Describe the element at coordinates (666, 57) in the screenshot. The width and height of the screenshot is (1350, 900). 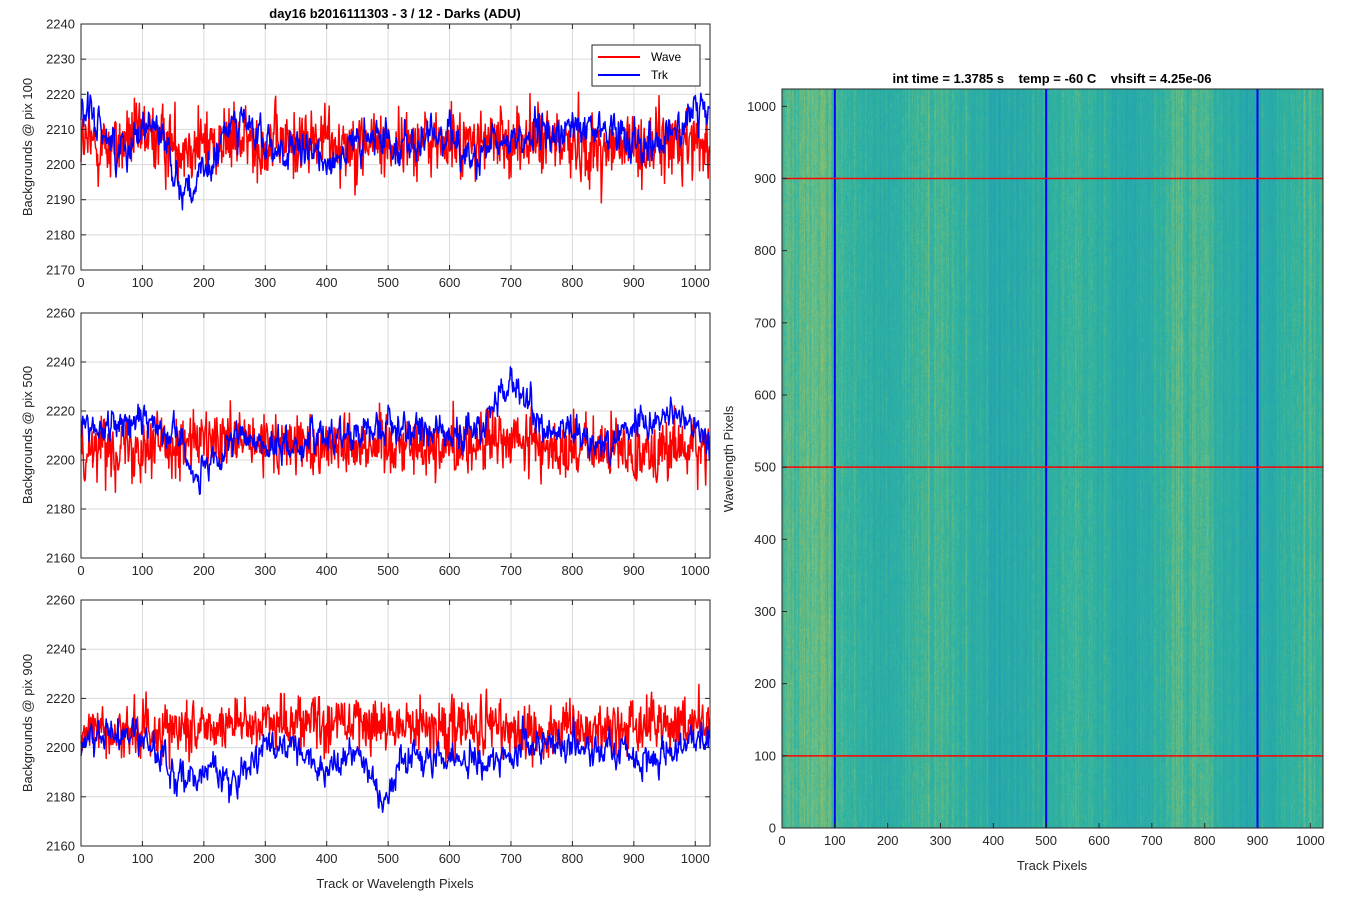
I see `legend-label-wave: Wave` at that location.